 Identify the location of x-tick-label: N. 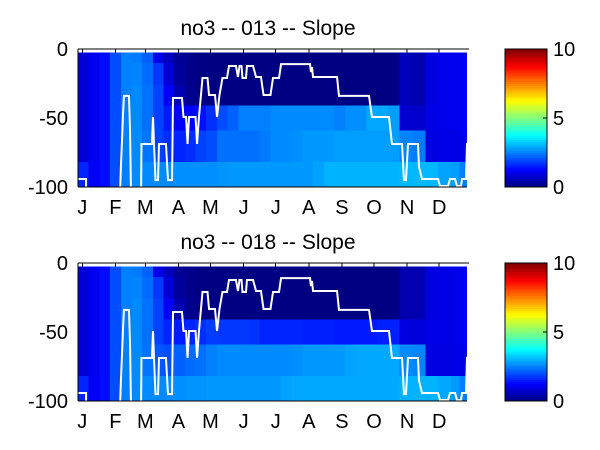
(407, 422).